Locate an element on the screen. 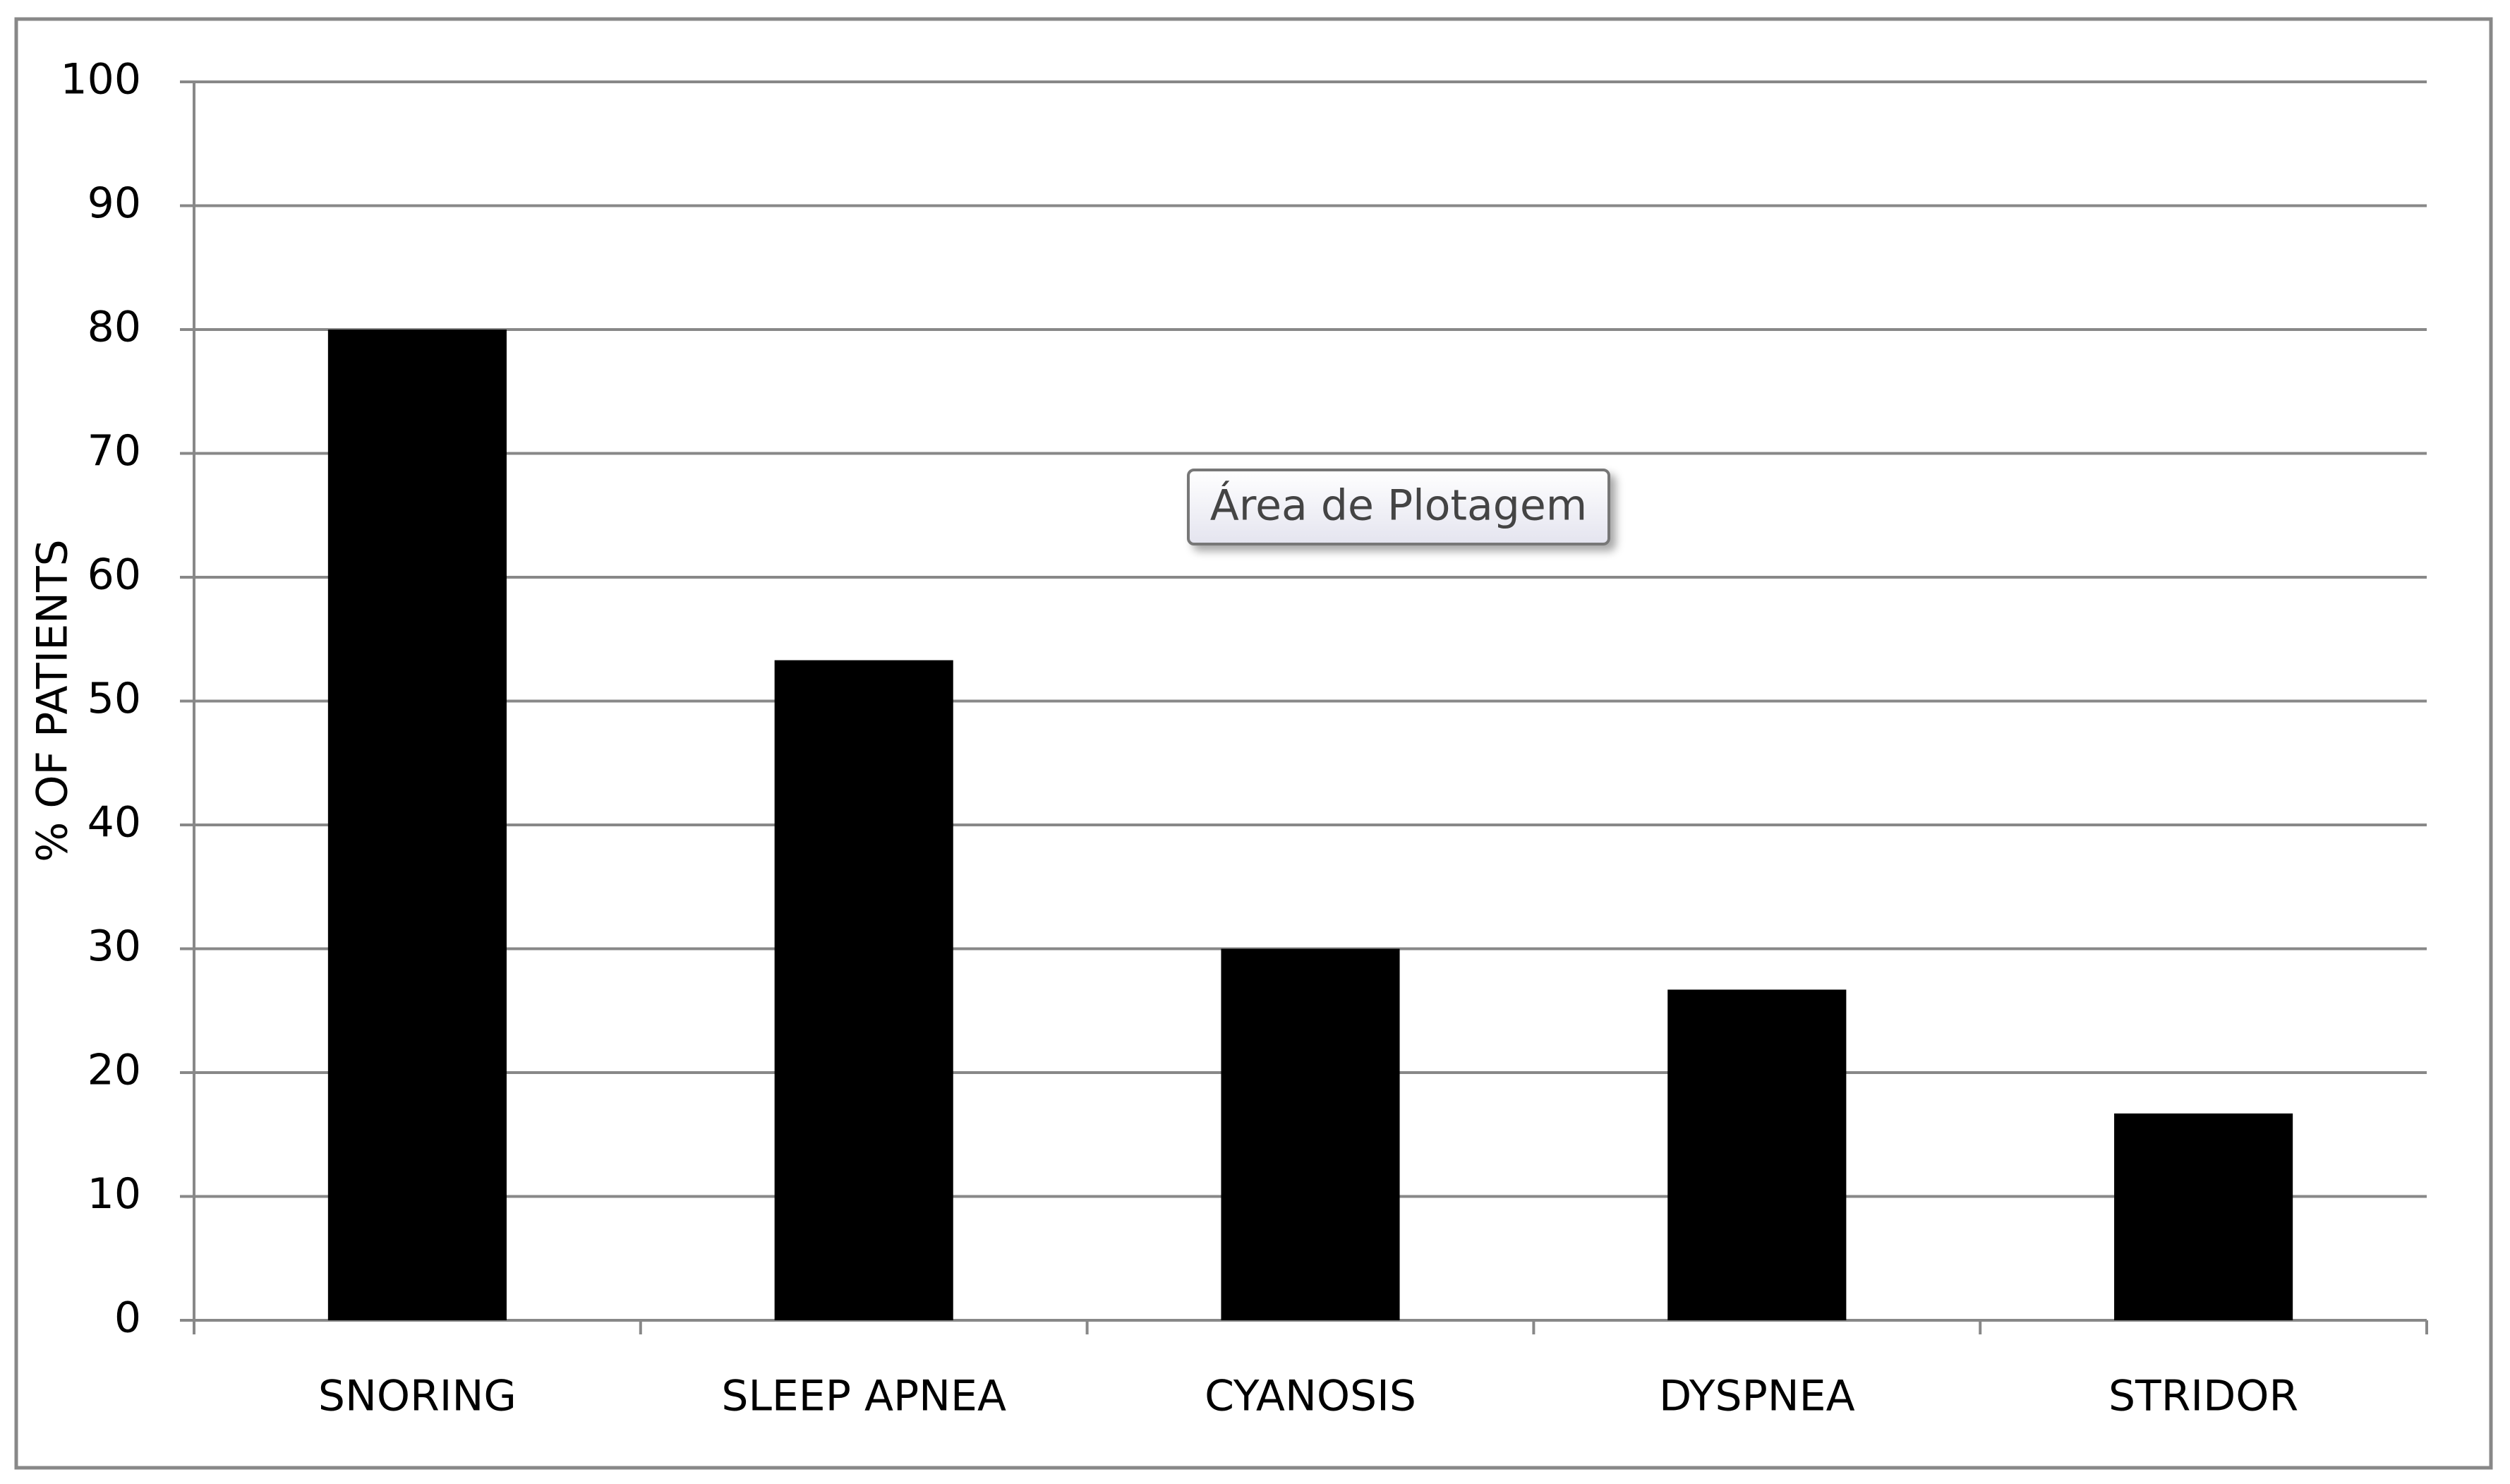  y-tick-label: 100 is located at coordinates (100, 79).